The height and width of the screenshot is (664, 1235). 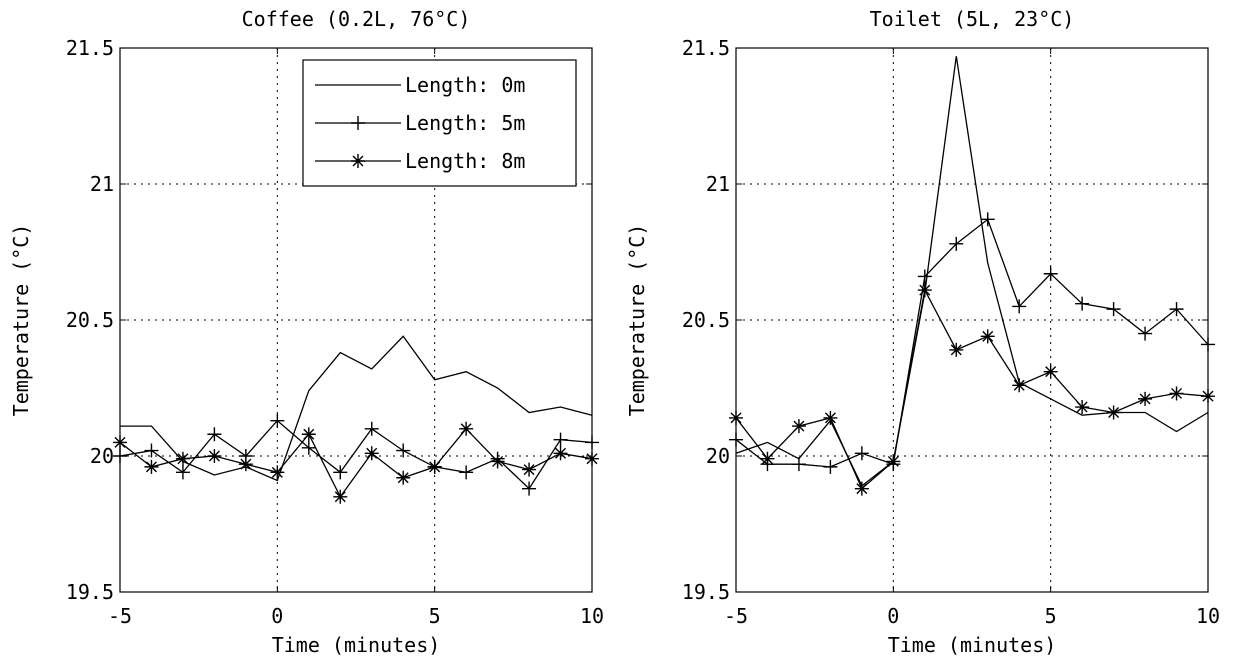 I want to click on series-lines, so click(x=356, y=417).